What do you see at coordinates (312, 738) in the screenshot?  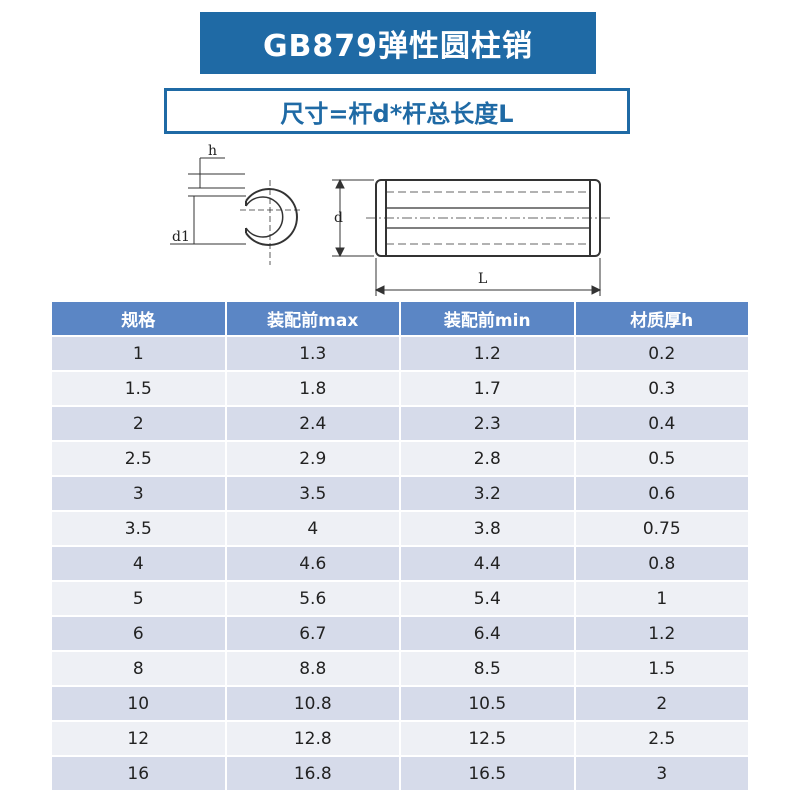 I see `cell-max: 12.8` at bounding box center [312, 738].